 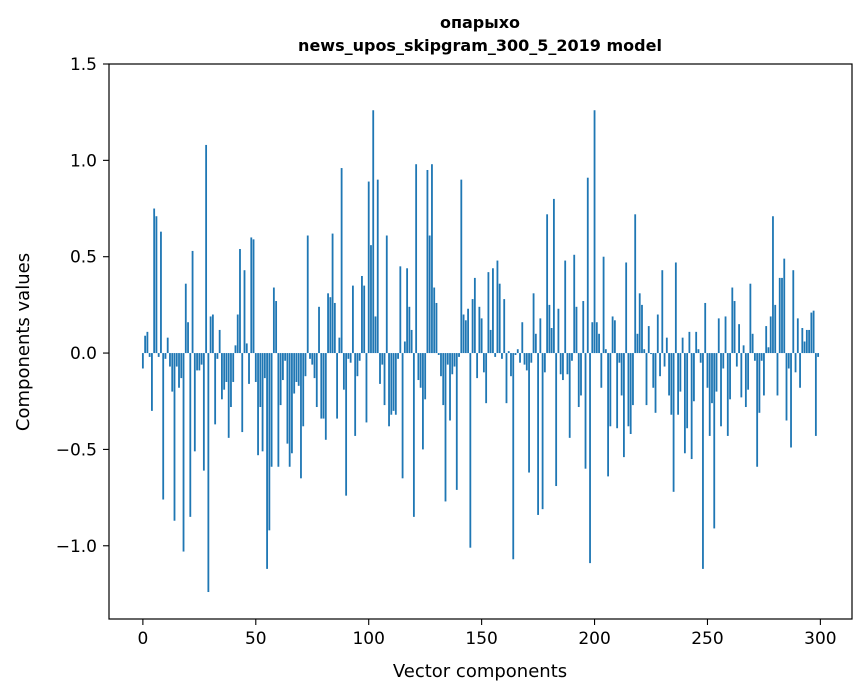 What do you see at coordinates (76, 450) in the screenshot?
I see `y-tick-label: −0.5` at bounding box center [76, 450].